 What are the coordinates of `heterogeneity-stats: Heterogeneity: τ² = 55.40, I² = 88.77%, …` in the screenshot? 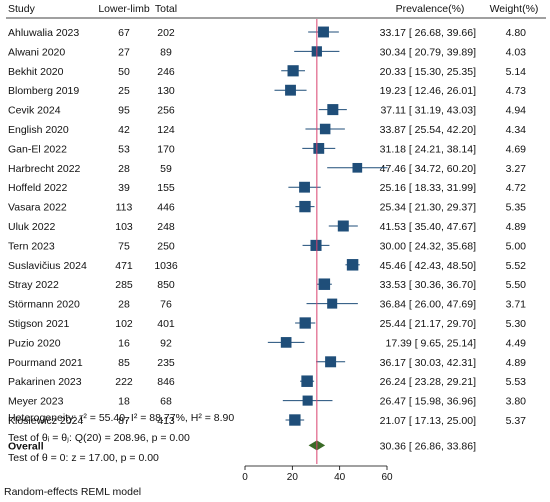 It's located at (121, 418).